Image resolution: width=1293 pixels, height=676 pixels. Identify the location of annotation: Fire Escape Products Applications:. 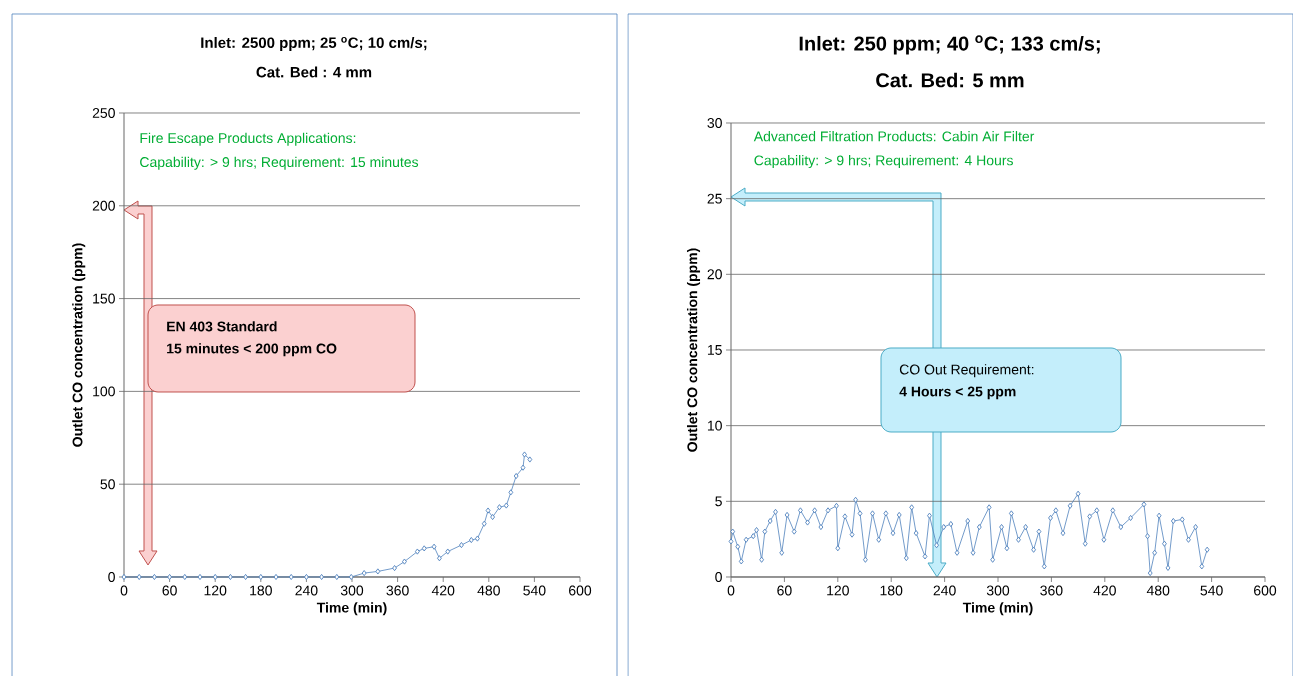
(248, 139).